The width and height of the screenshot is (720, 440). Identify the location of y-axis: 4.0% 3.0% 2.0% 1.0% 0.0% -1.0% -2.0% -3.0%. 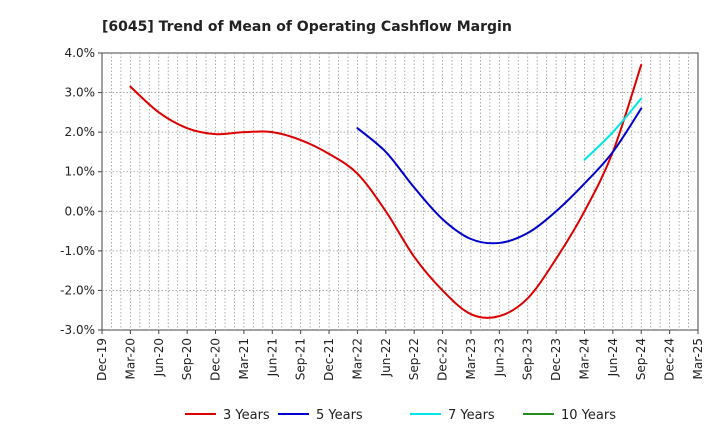
(81, 191).